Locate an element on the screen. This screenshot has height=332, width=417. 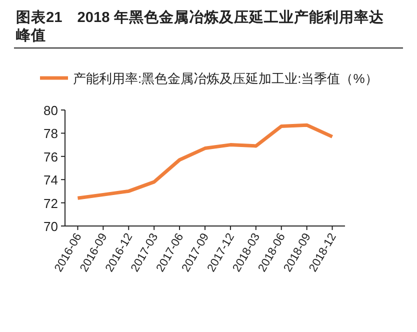
y-tick-label: 80 is located at coordinates (51, 110).